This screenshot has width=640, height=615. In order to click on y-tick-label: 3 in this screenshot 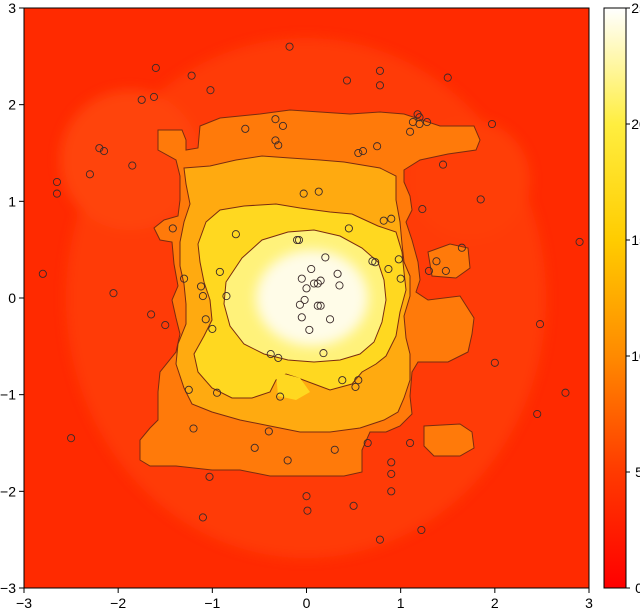, I will do `click(12, 8)`.